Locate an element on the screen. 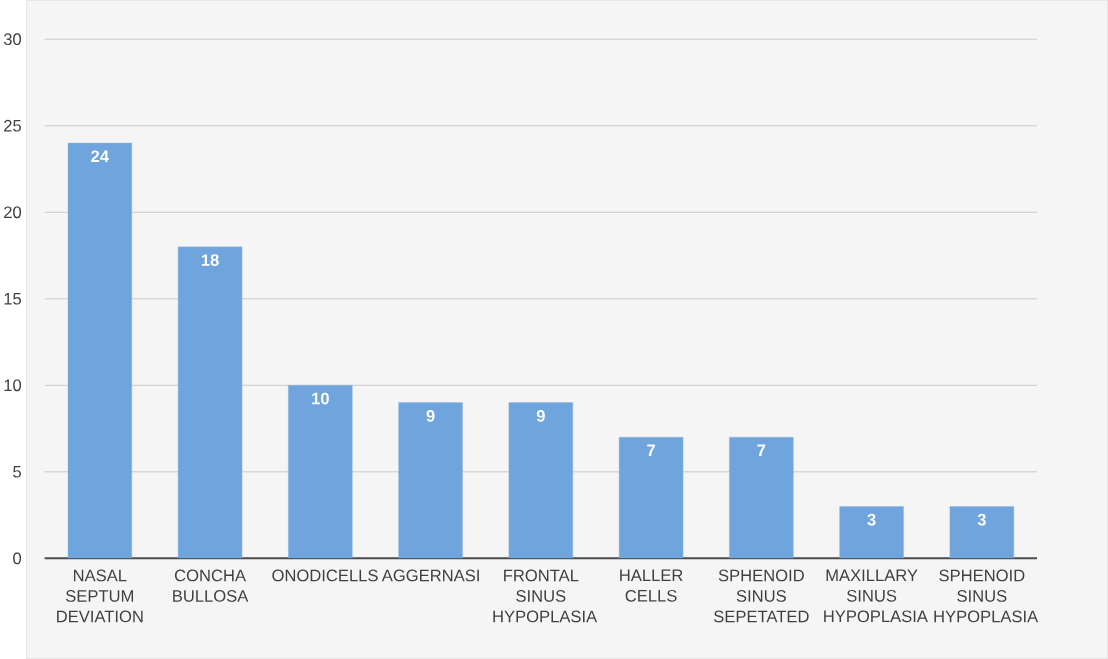 The image size is (1108, 659). x-tick-label: SPHENOID SINUS HYPOPLASIA is located at coordinates (986, 596).